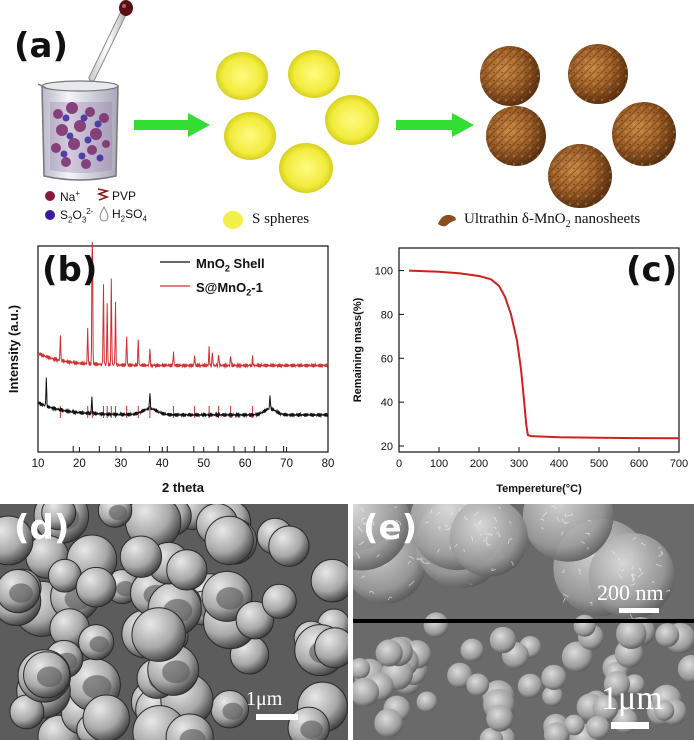 This screenshot has width=694, height=740. Describe the element at coordinates (233, 220) in the screenshot. I see `sulfur-sphere-legend-icon` at that location.